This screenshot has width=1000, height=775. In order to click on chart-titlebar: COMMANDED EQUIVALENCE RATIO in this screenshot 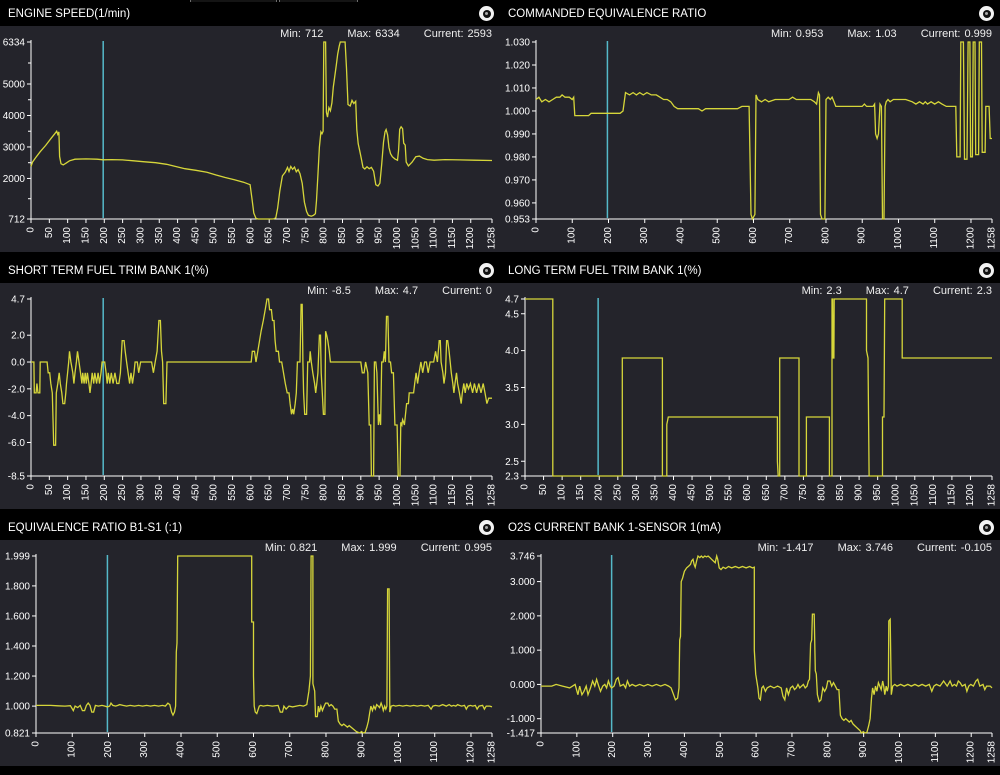, I will do `click(750, 14)`.